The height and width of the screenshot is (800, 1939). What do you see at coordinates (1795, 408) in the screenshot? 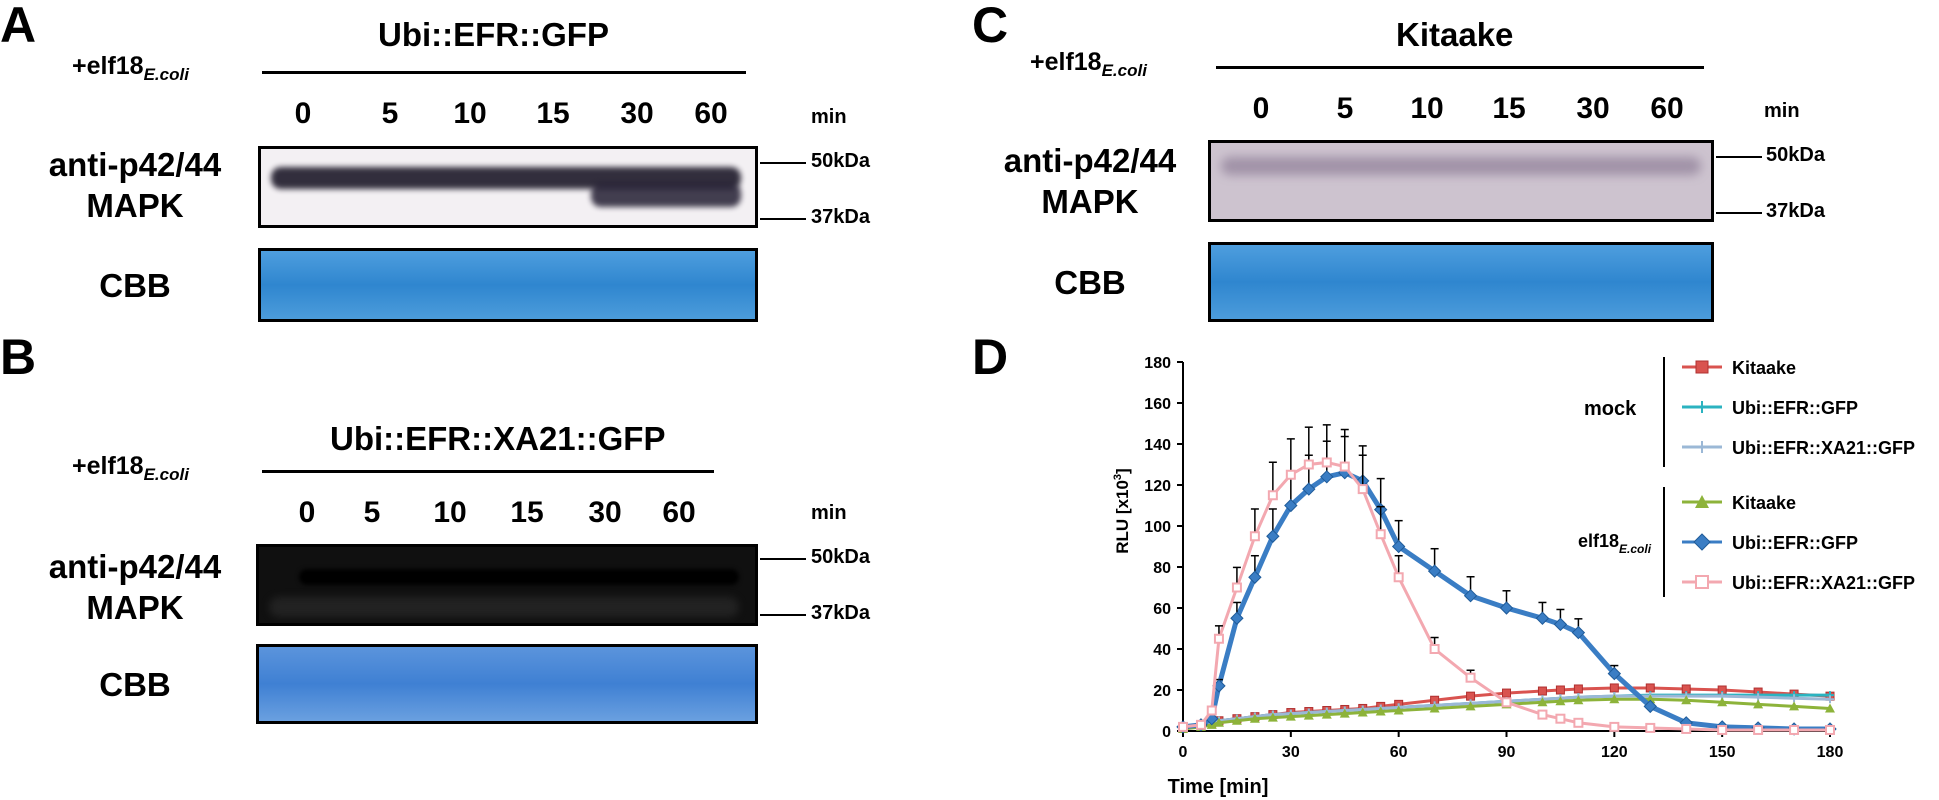
I see `legend-entry-label: Ubi::EFR::GFP` at bounding box center [1795, 408].